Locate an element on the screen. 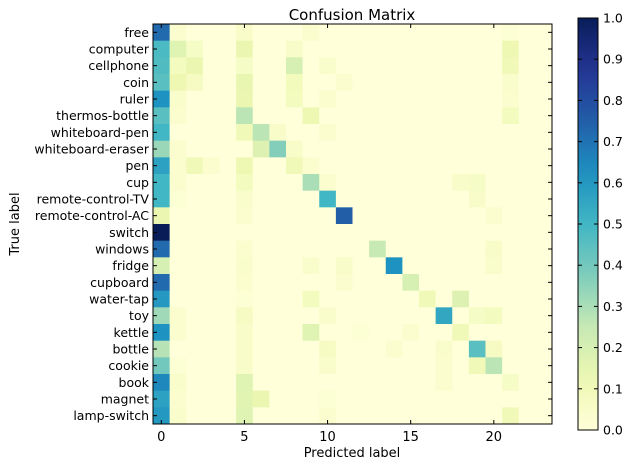  y-tick-label: remote-control-AC is located at coordinates (92, 215).